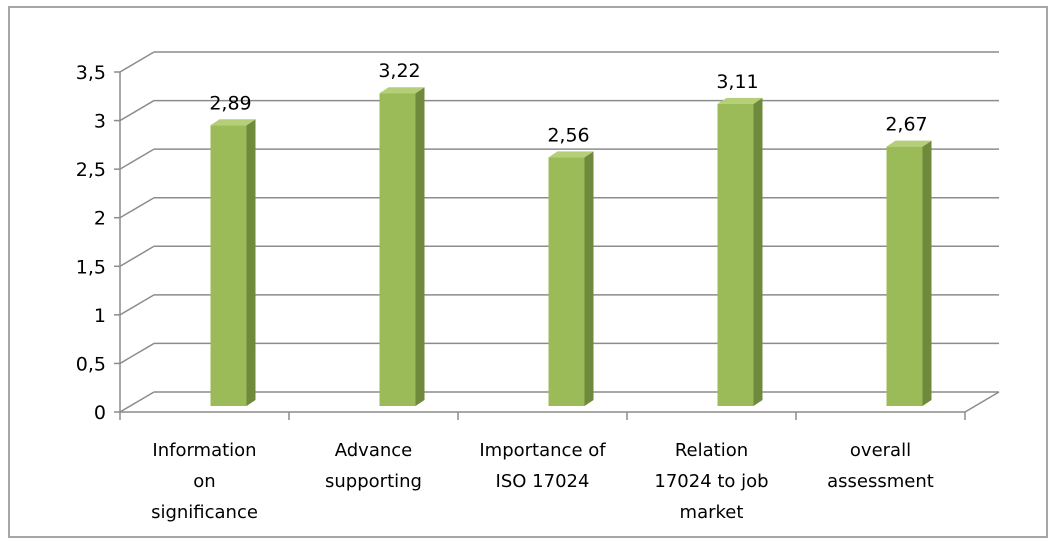  Describe the element at coordinates (100, 413) in the screenshot. I see `y-tick-label: 0` at that location.